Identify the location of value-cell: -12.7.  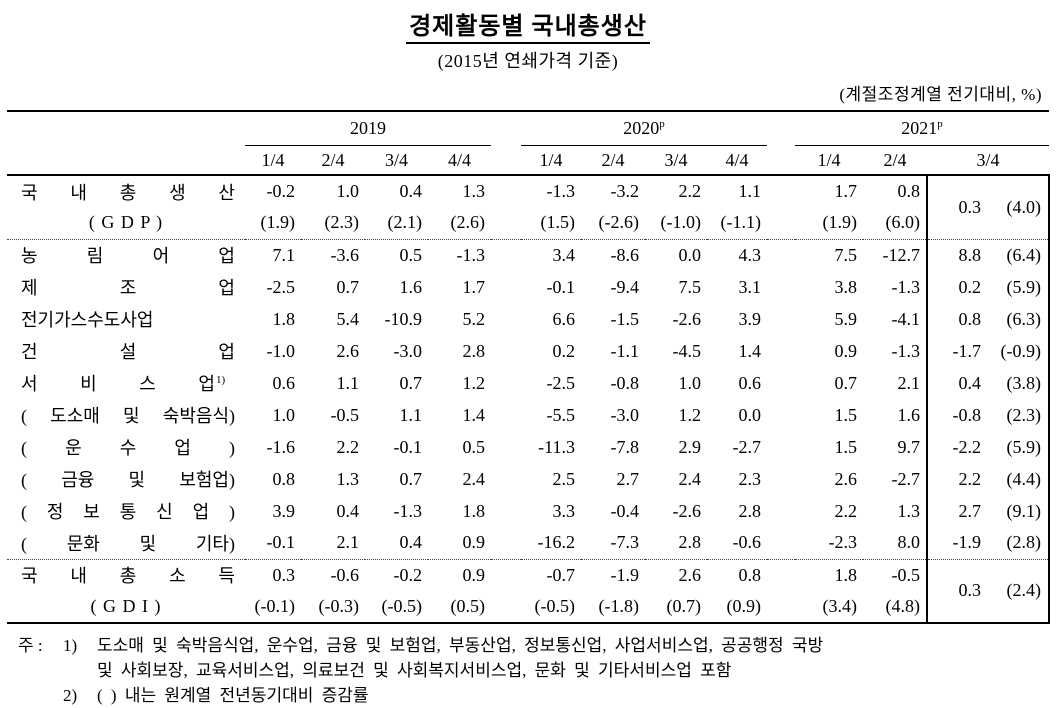
(895, 254).